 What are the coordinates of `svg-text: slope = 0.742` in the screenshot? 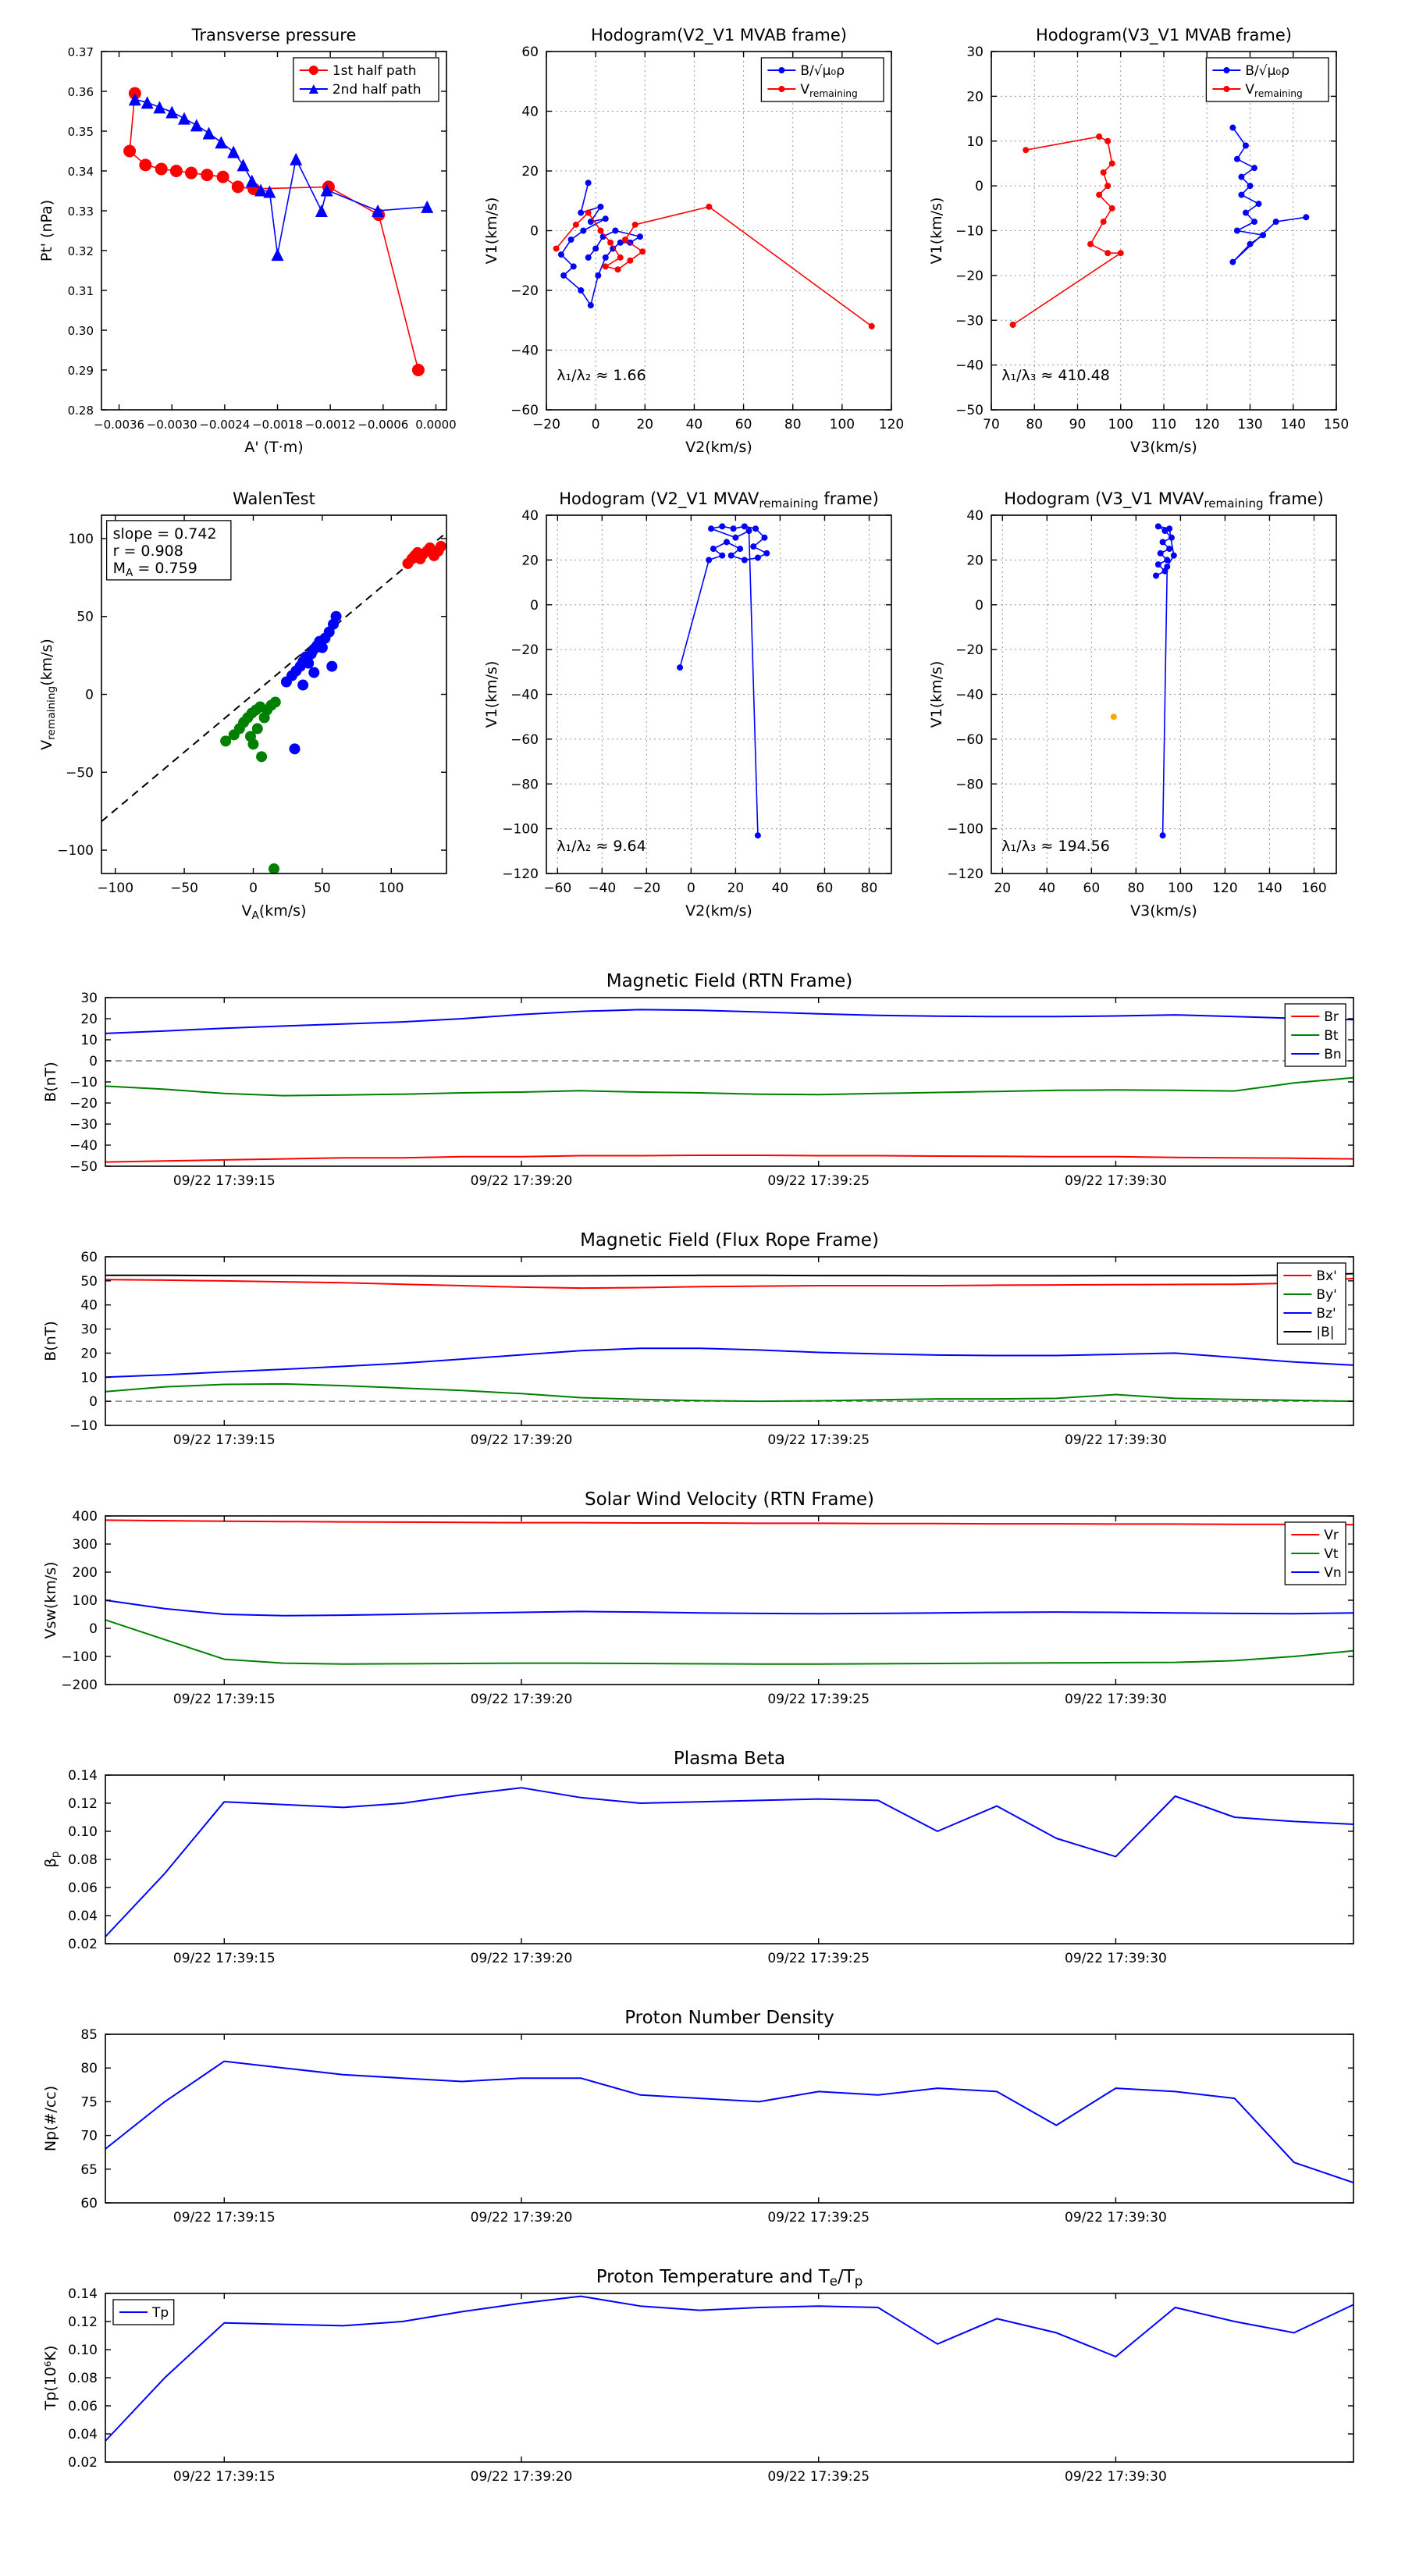 It's located at (165, 534).